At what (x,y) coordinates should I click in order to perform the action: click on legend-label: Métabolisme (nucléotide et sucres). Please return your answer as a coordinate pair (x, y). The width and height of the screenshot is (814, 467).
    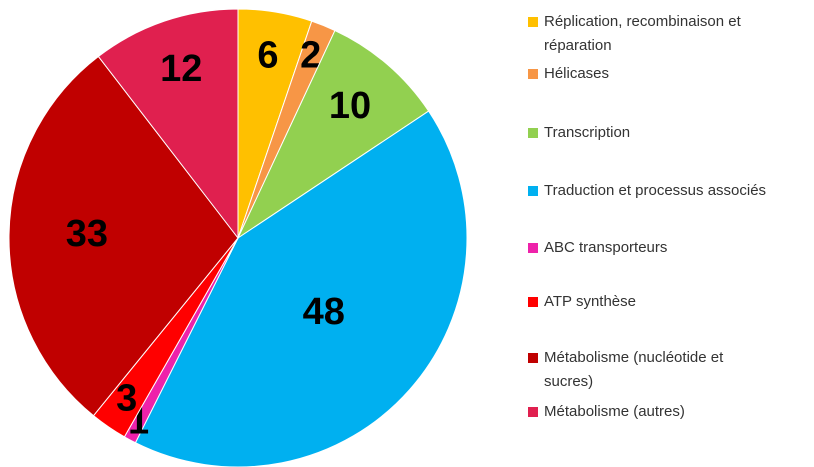
    Looking at the image, I should click on (634, 369).